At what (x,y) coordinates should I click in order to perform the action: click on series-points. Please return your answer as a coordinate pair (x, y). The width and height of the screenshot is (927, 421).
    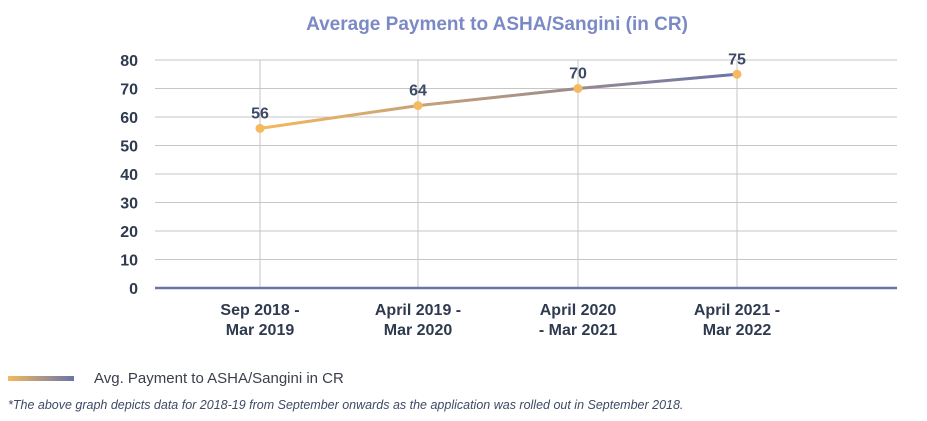
    Looking at the image, I should click on (498, 101).